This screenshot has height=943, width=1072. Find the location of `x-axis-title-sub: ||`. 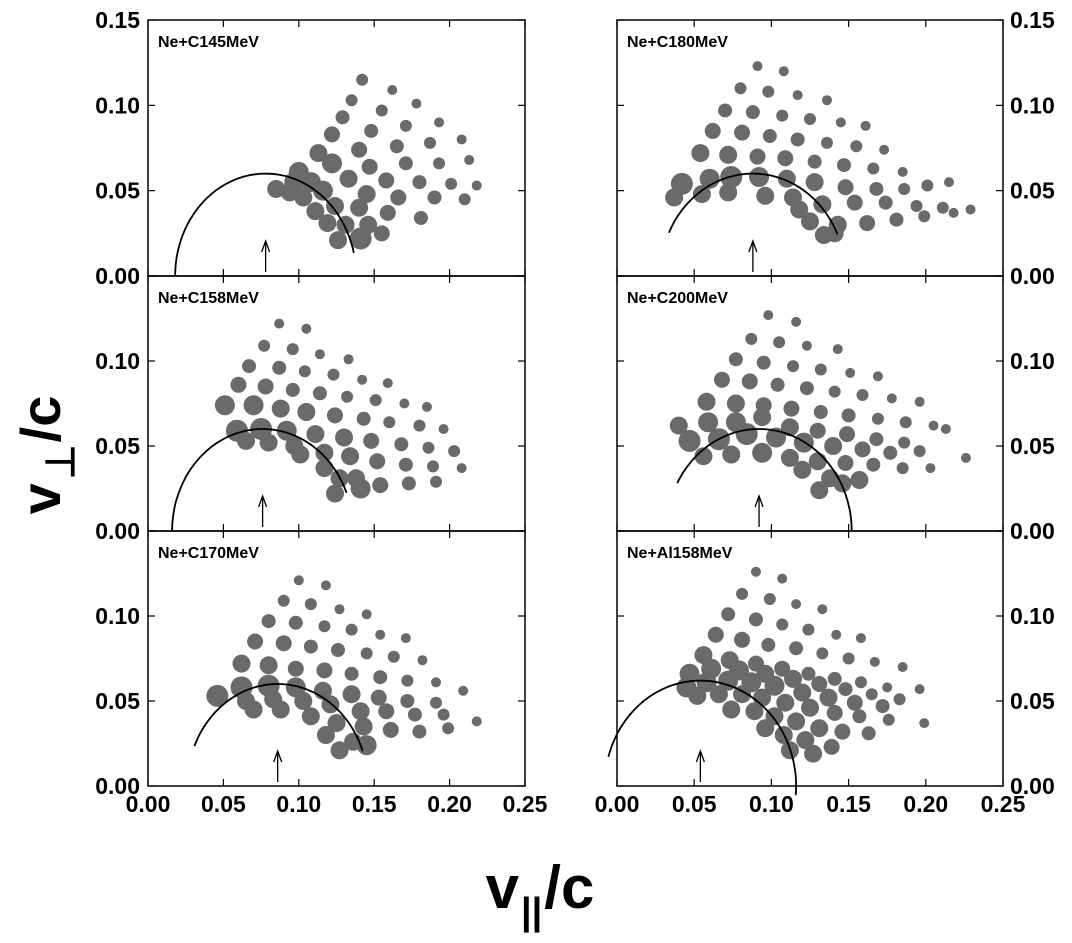

x-axis-title-sub: || is located at coordinates (531, 912).